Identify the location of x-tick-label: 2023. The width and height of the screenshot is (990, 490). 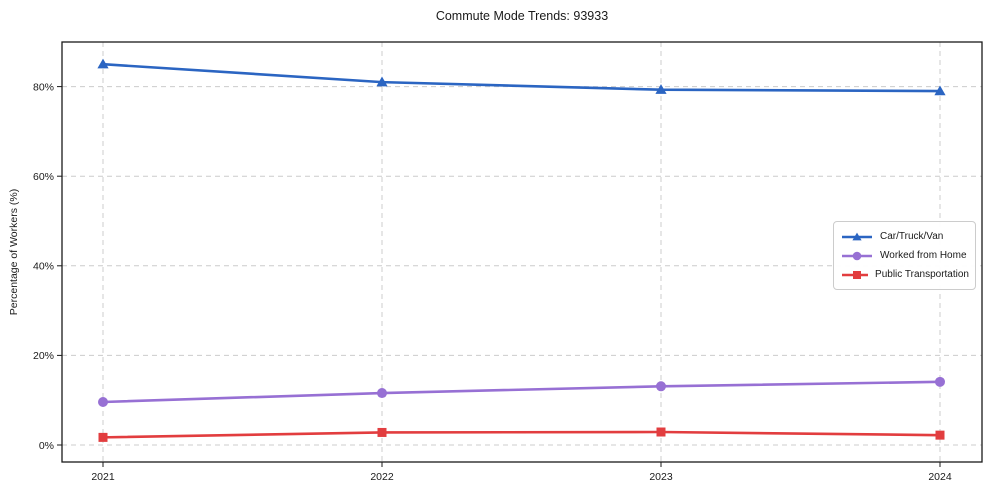
(661, 477).